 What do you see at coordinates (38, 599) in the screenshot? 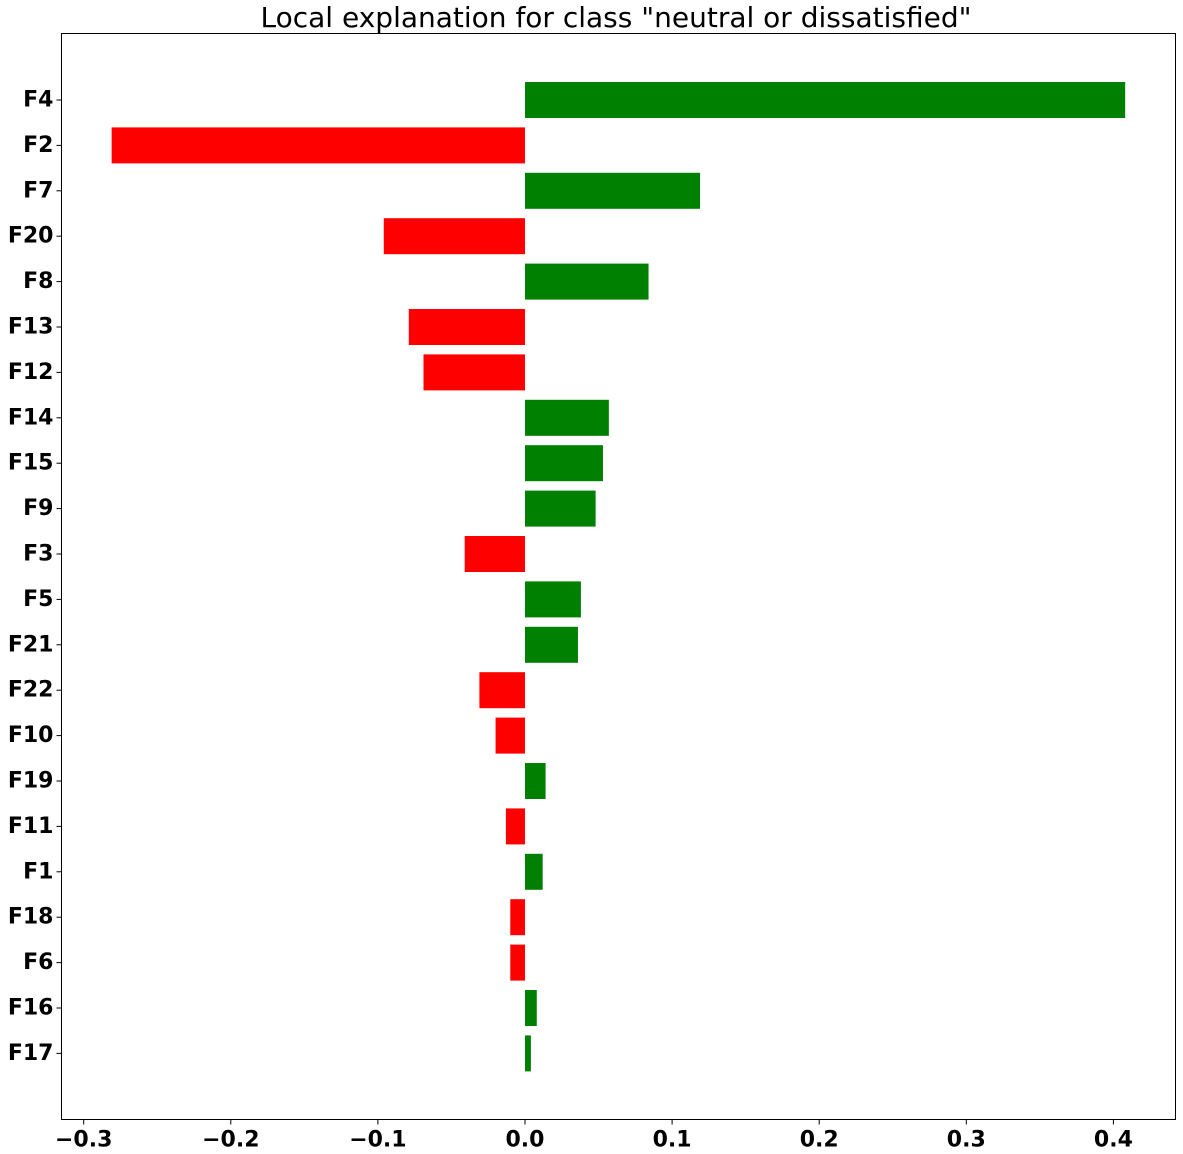
I see `y-tick-label: F5` at bounding box center [38, 599].